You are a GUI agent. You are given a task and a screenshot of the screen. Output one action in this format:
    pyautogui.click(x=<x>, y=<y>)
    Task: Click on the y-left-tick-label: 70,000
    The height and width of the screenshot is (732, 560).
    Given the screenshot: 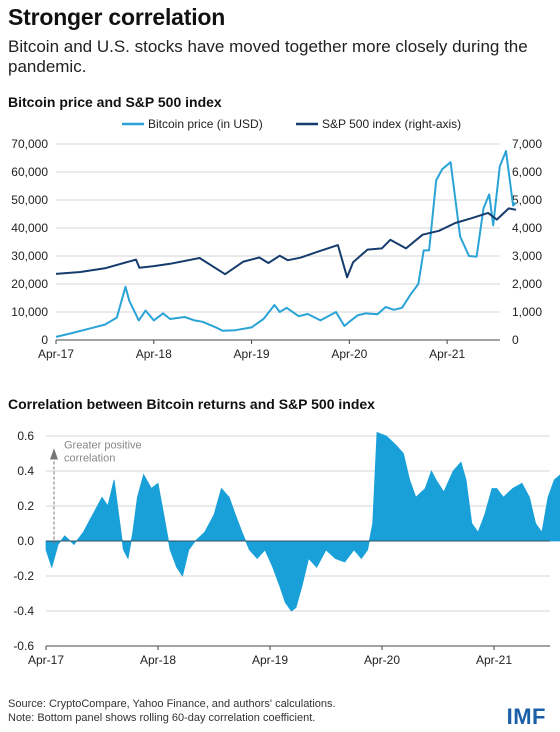 What is the action you would take?
    pyautogui.click(x=29, y=144)
    